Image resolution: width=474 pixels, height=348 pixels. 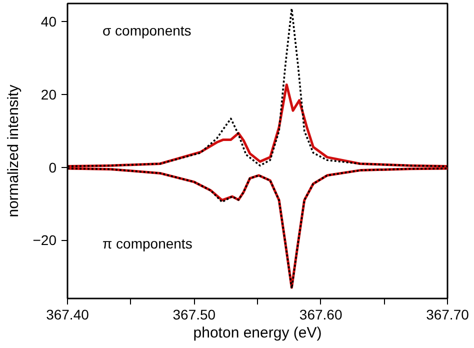 I want to click on y-tick-label: 40, so click(x=48, y=22).